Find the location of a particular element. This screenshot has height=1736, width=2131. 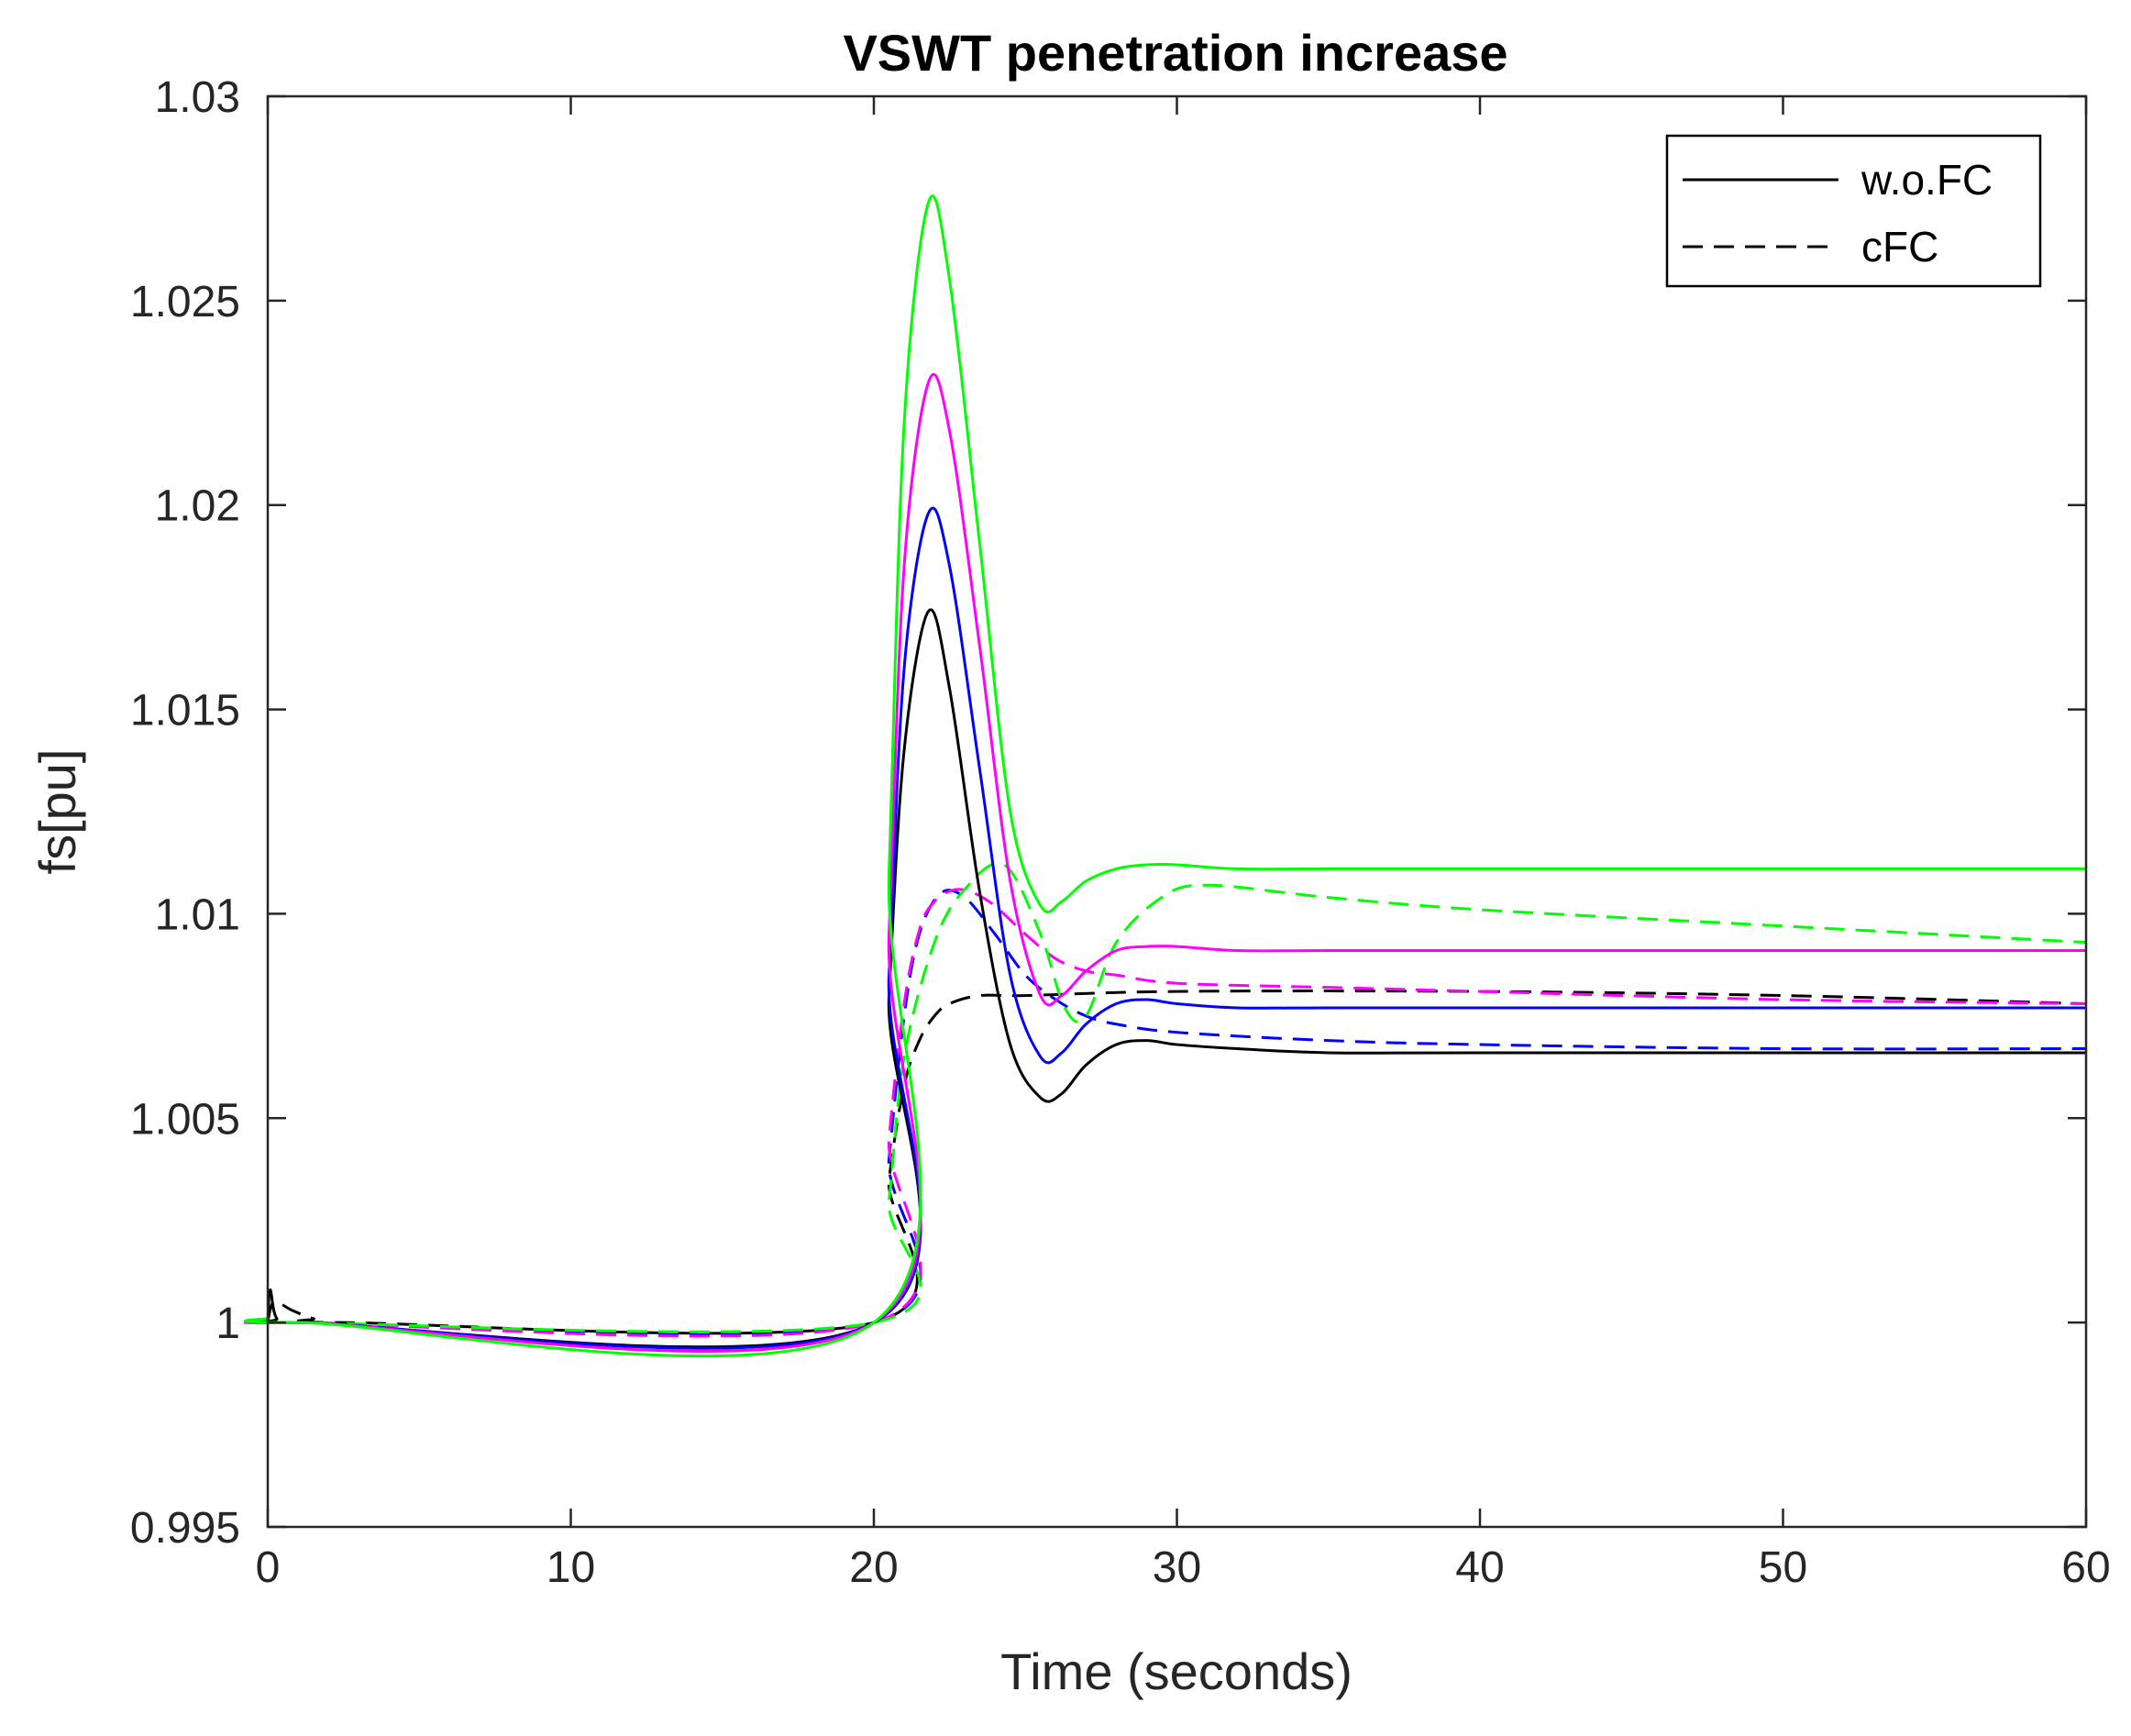

y-tick-label: 1.005 is located at coordinates (185, 1119).